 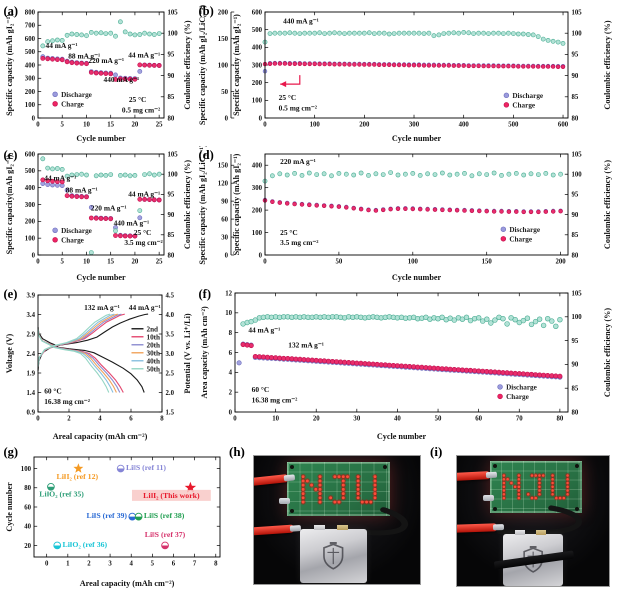 What do you see at coordinates (11, 452) in the screenshot?
I see `svg-text: (g)` at bounding box center [11, 452].